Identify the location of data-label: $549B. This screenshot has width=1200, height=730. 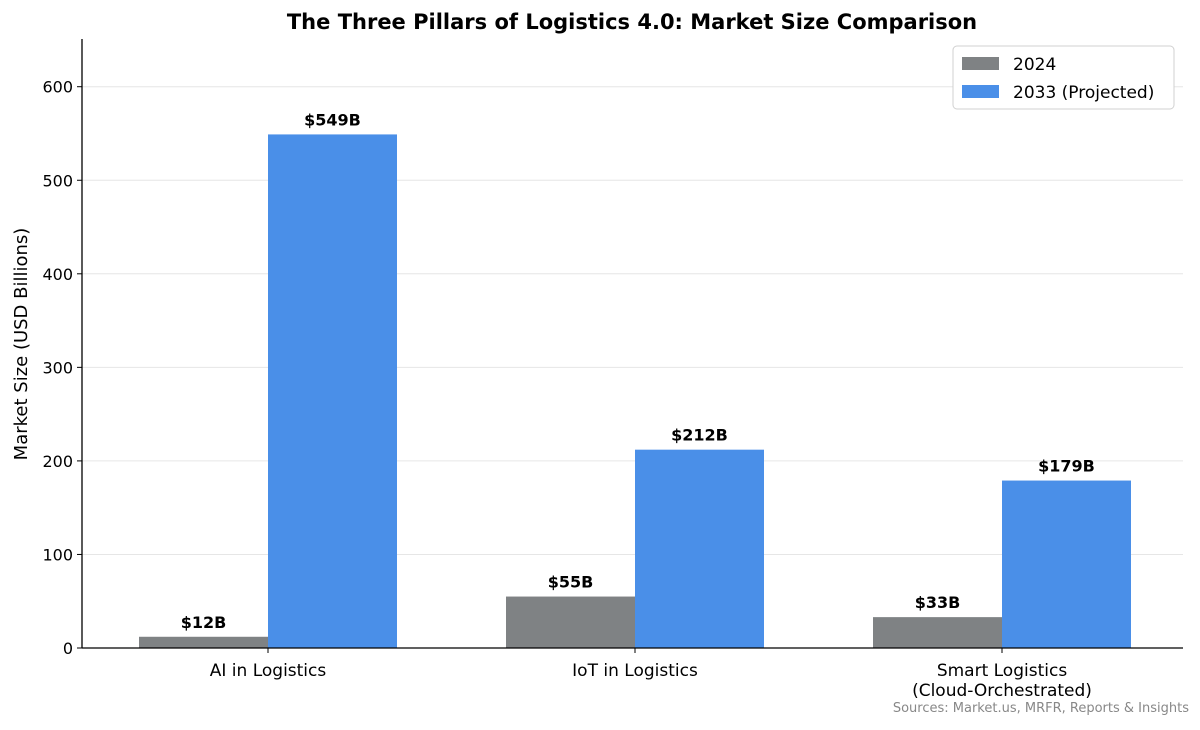
(332, 119).